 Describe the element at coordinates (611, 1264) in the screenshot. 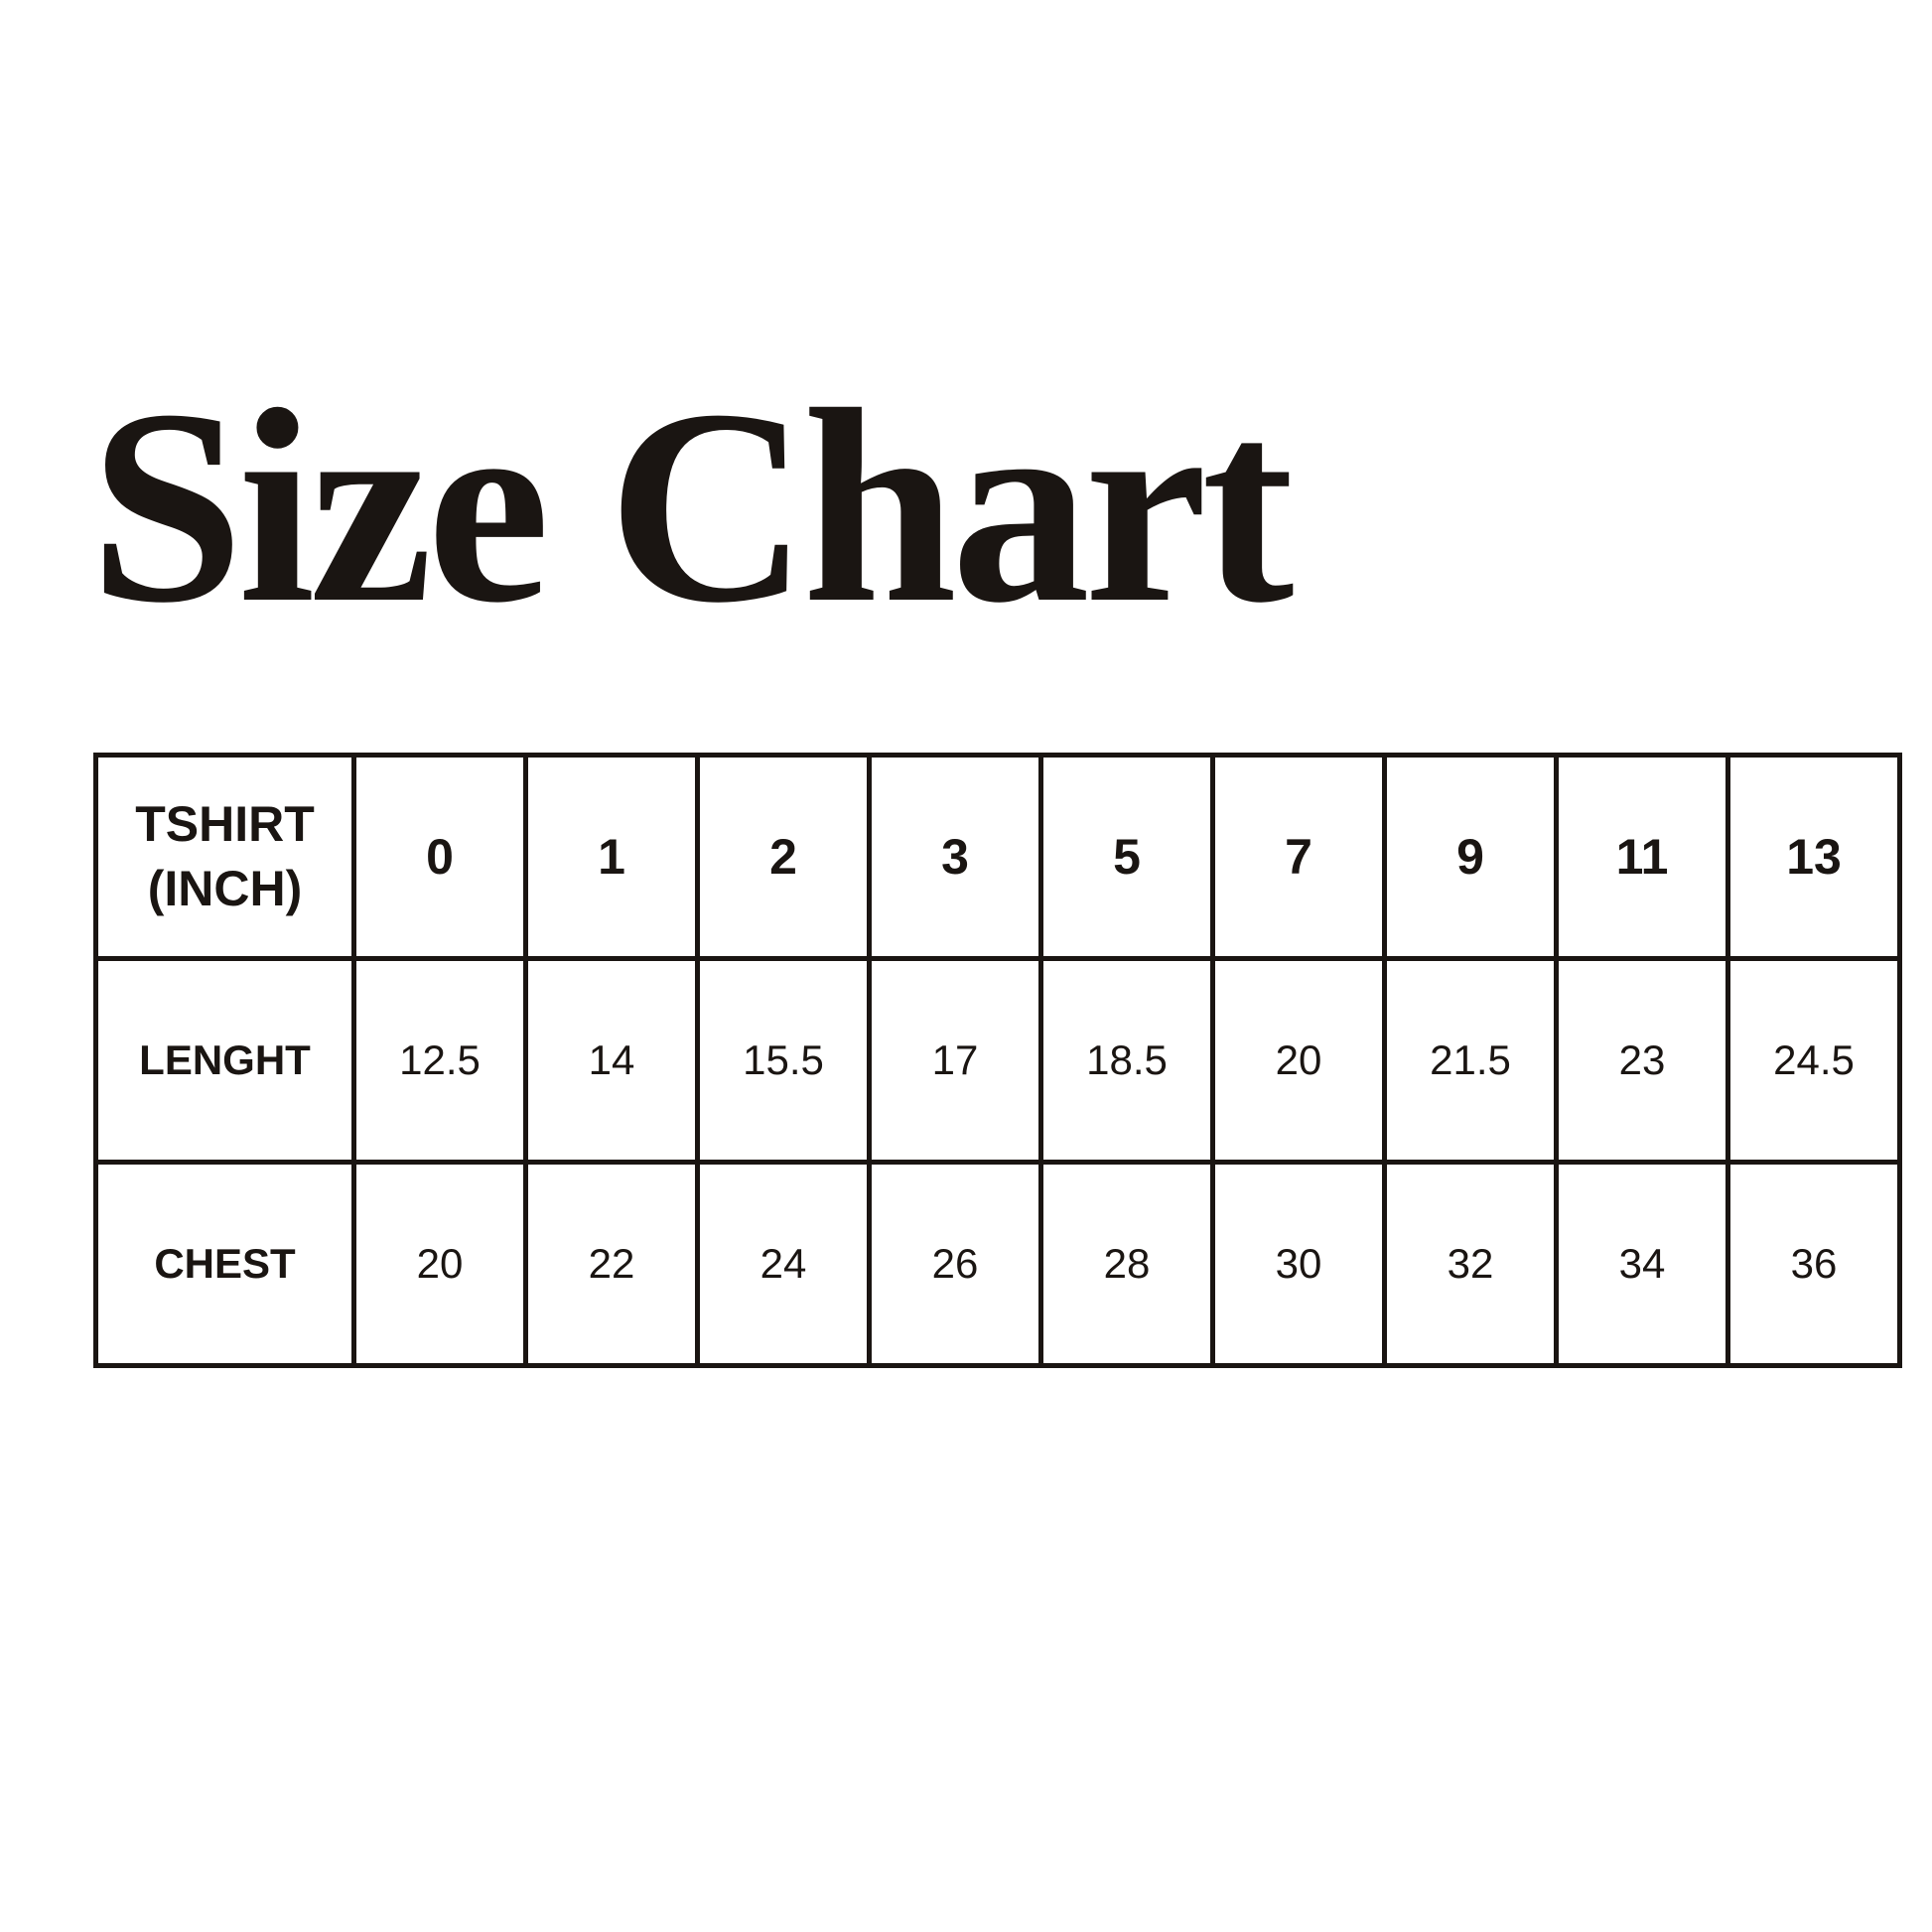

I see `table-cell: 22` at that location.